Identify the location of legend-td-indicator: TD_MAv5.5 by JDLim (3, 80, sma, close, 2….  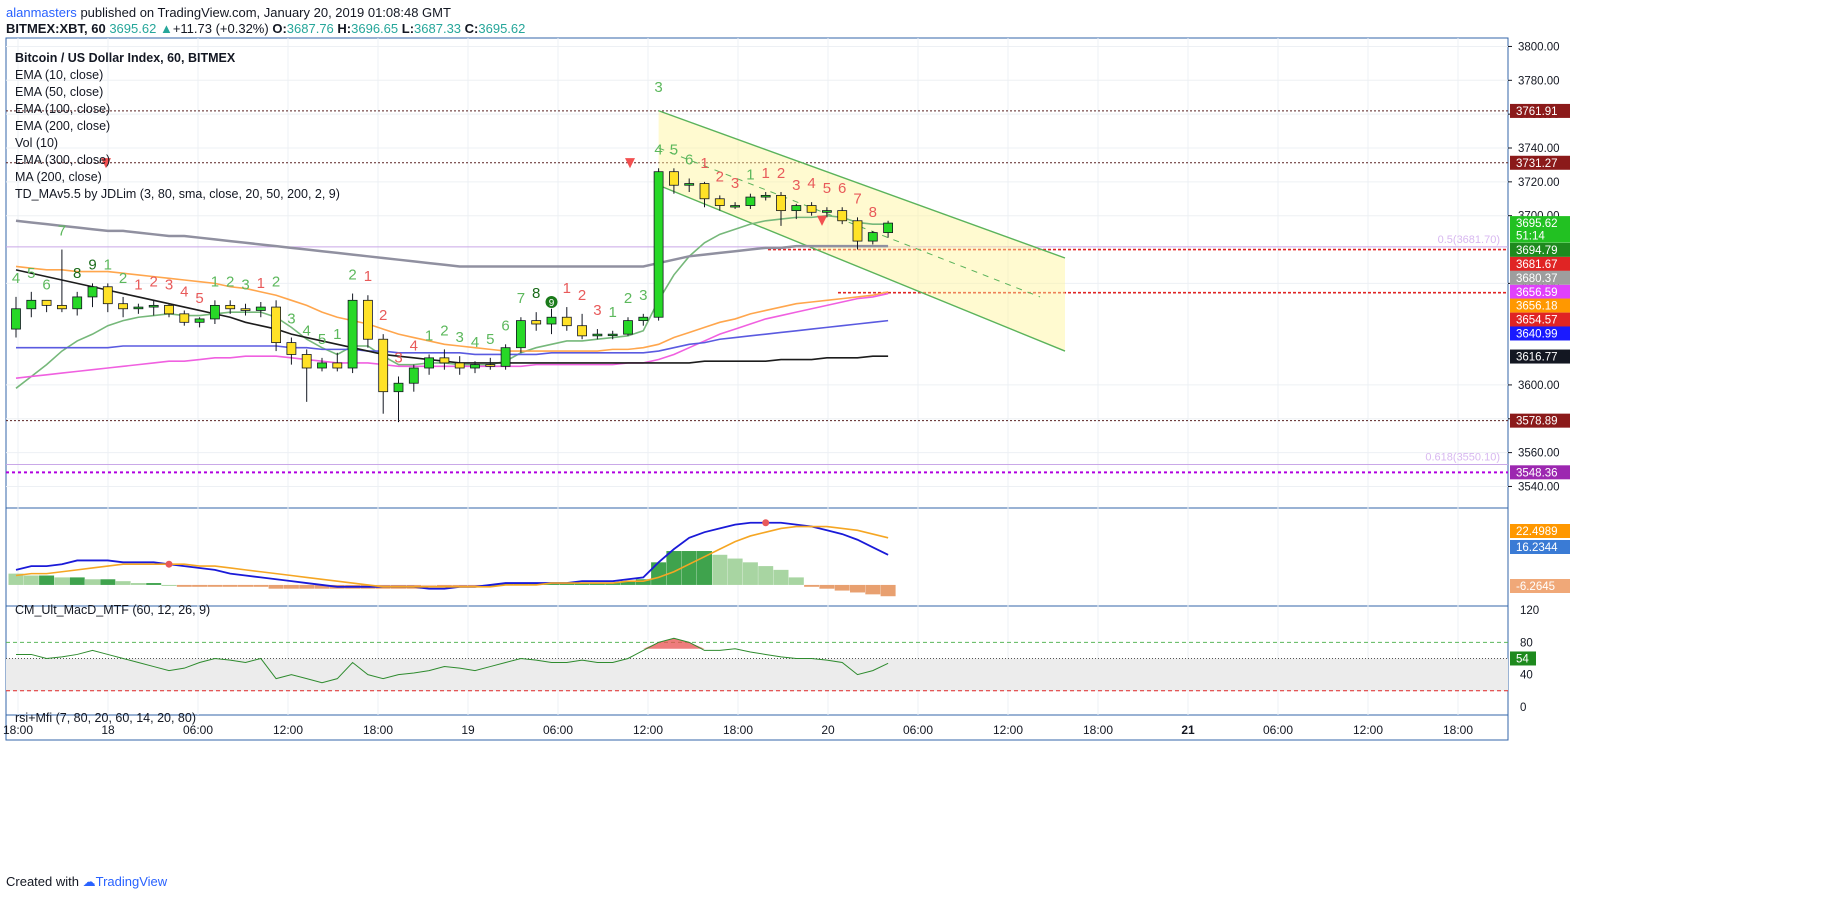
(177, 194).